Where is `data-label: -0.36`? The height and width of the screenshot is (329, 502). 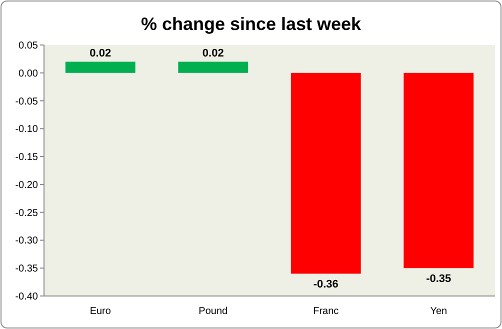 data-label: -0.36 is located at coordinates (325, 284).